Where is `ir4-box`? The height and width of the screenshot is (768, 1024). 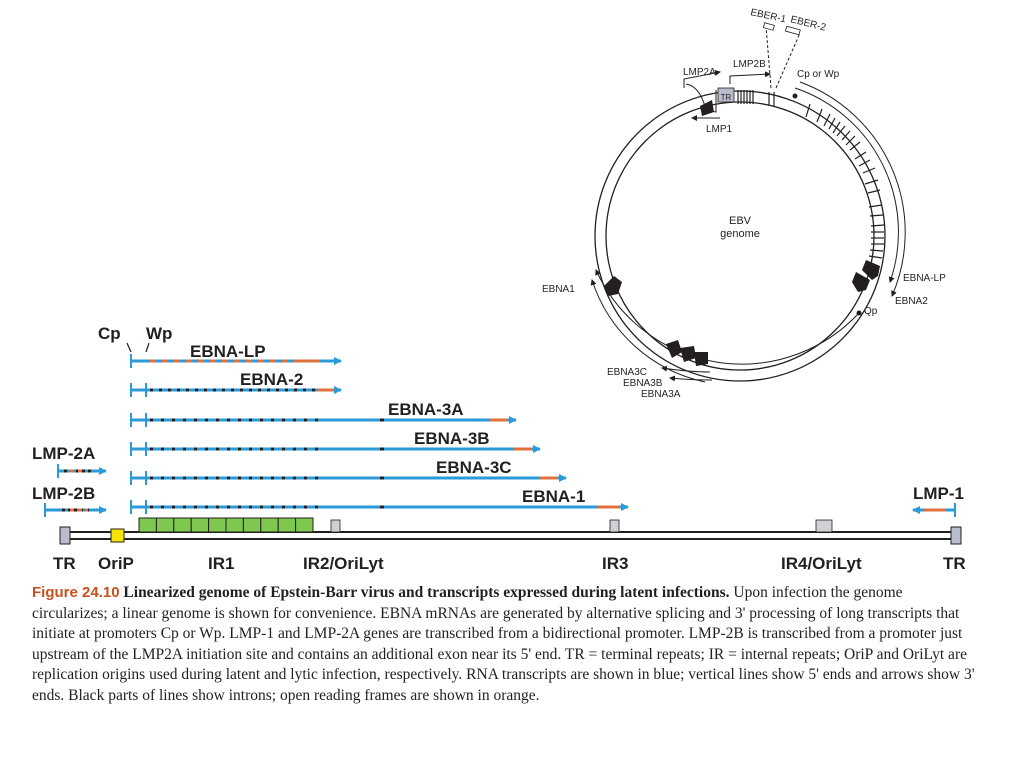
ir4-box is located at coordinates (824, 526).